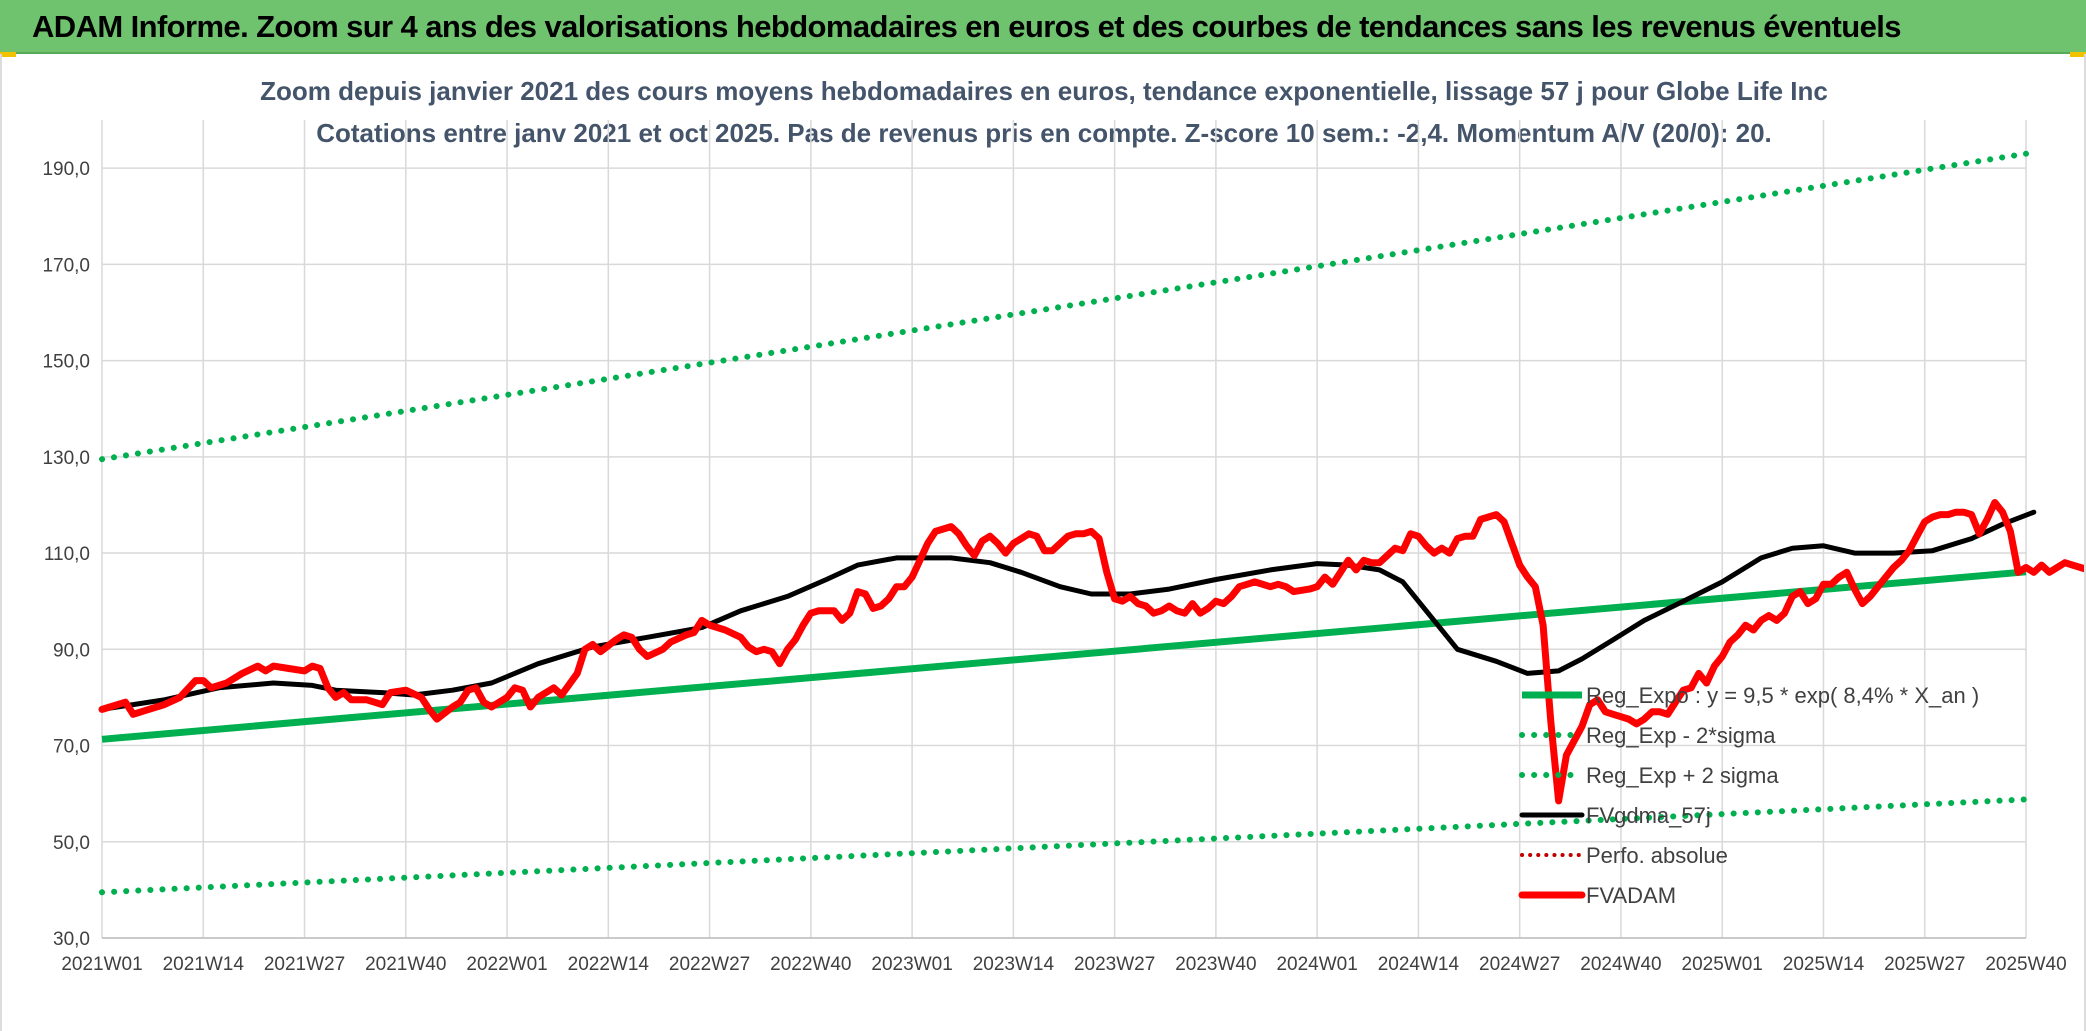 This screenshot has height=1031, width=2086. I want to click on y-tick-label: 90,0, so click(71, 650).